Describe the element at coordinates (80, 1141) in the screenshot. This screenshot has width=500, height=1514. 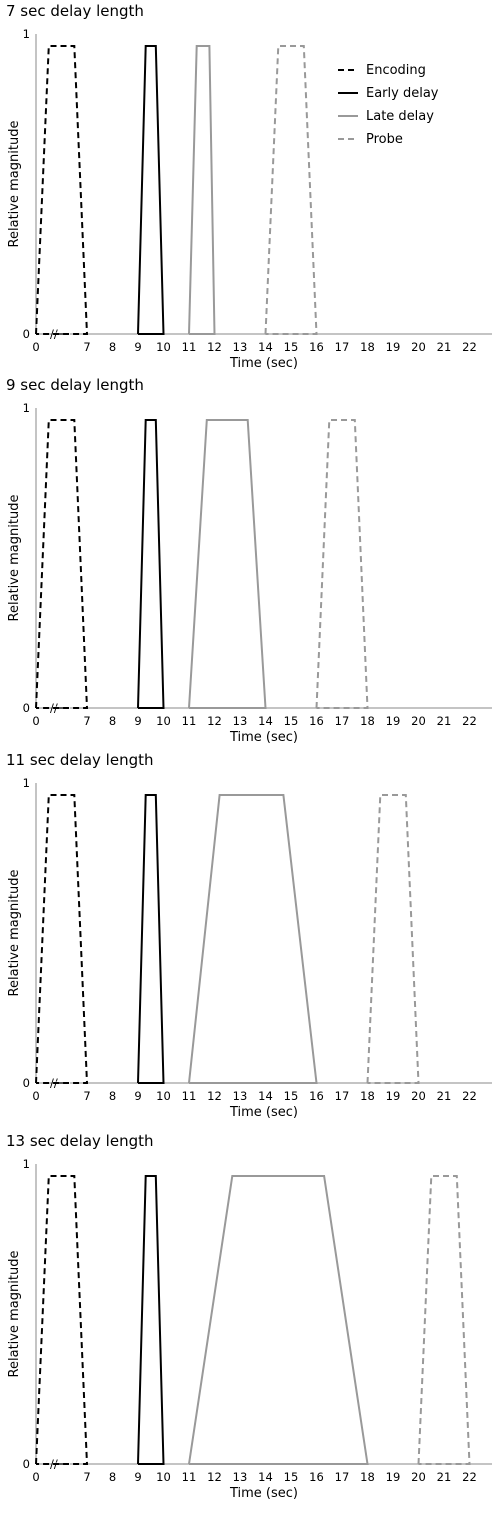
I see `chart-title: 13 sec delay length` at that location.